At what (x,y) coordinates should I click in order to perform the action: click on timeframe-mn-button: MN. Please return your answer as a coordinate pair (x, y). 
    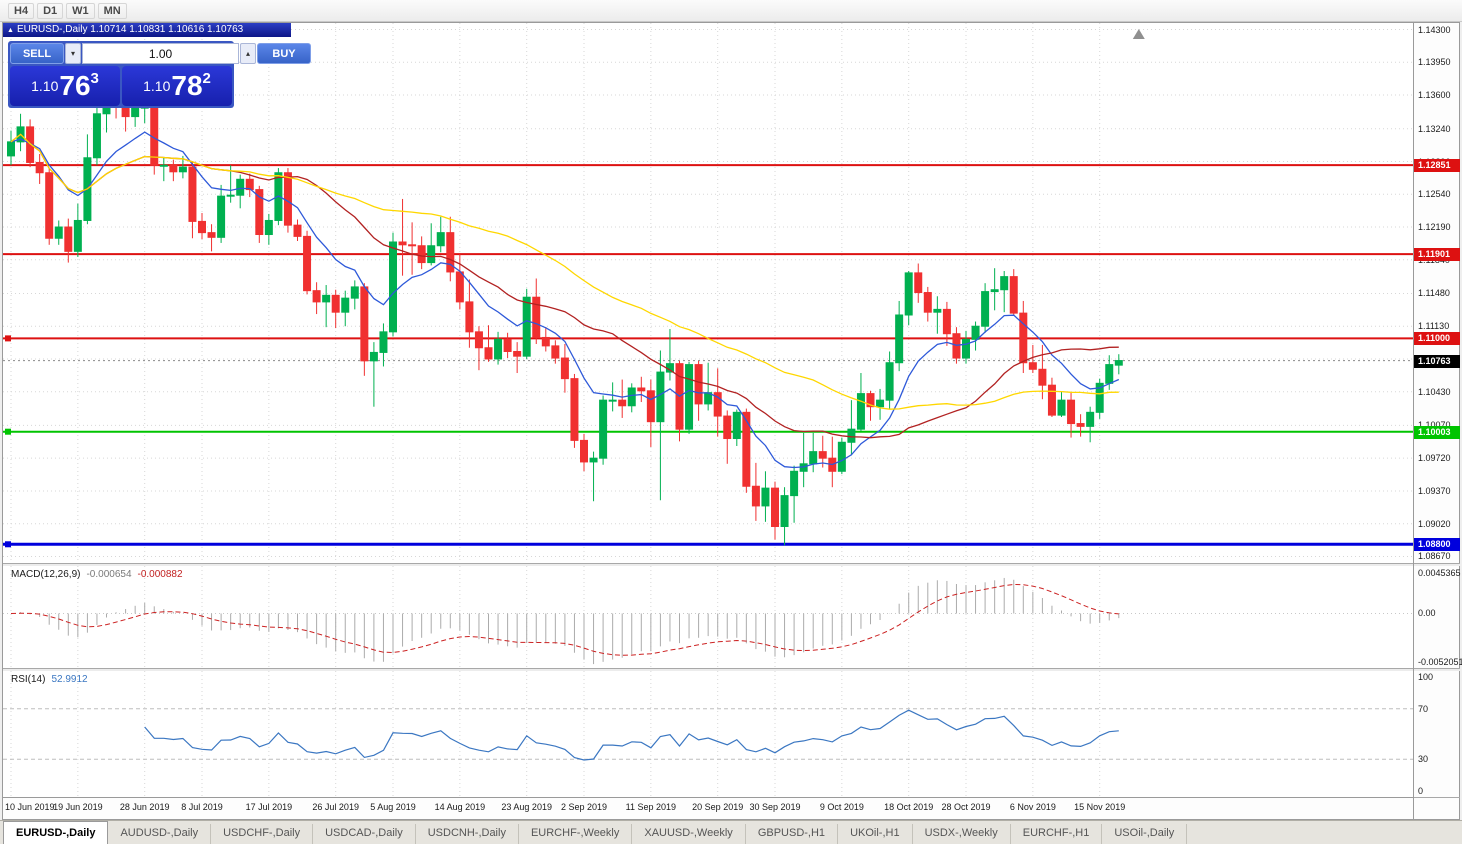
    Looking at the image, I should click on (112, 10).